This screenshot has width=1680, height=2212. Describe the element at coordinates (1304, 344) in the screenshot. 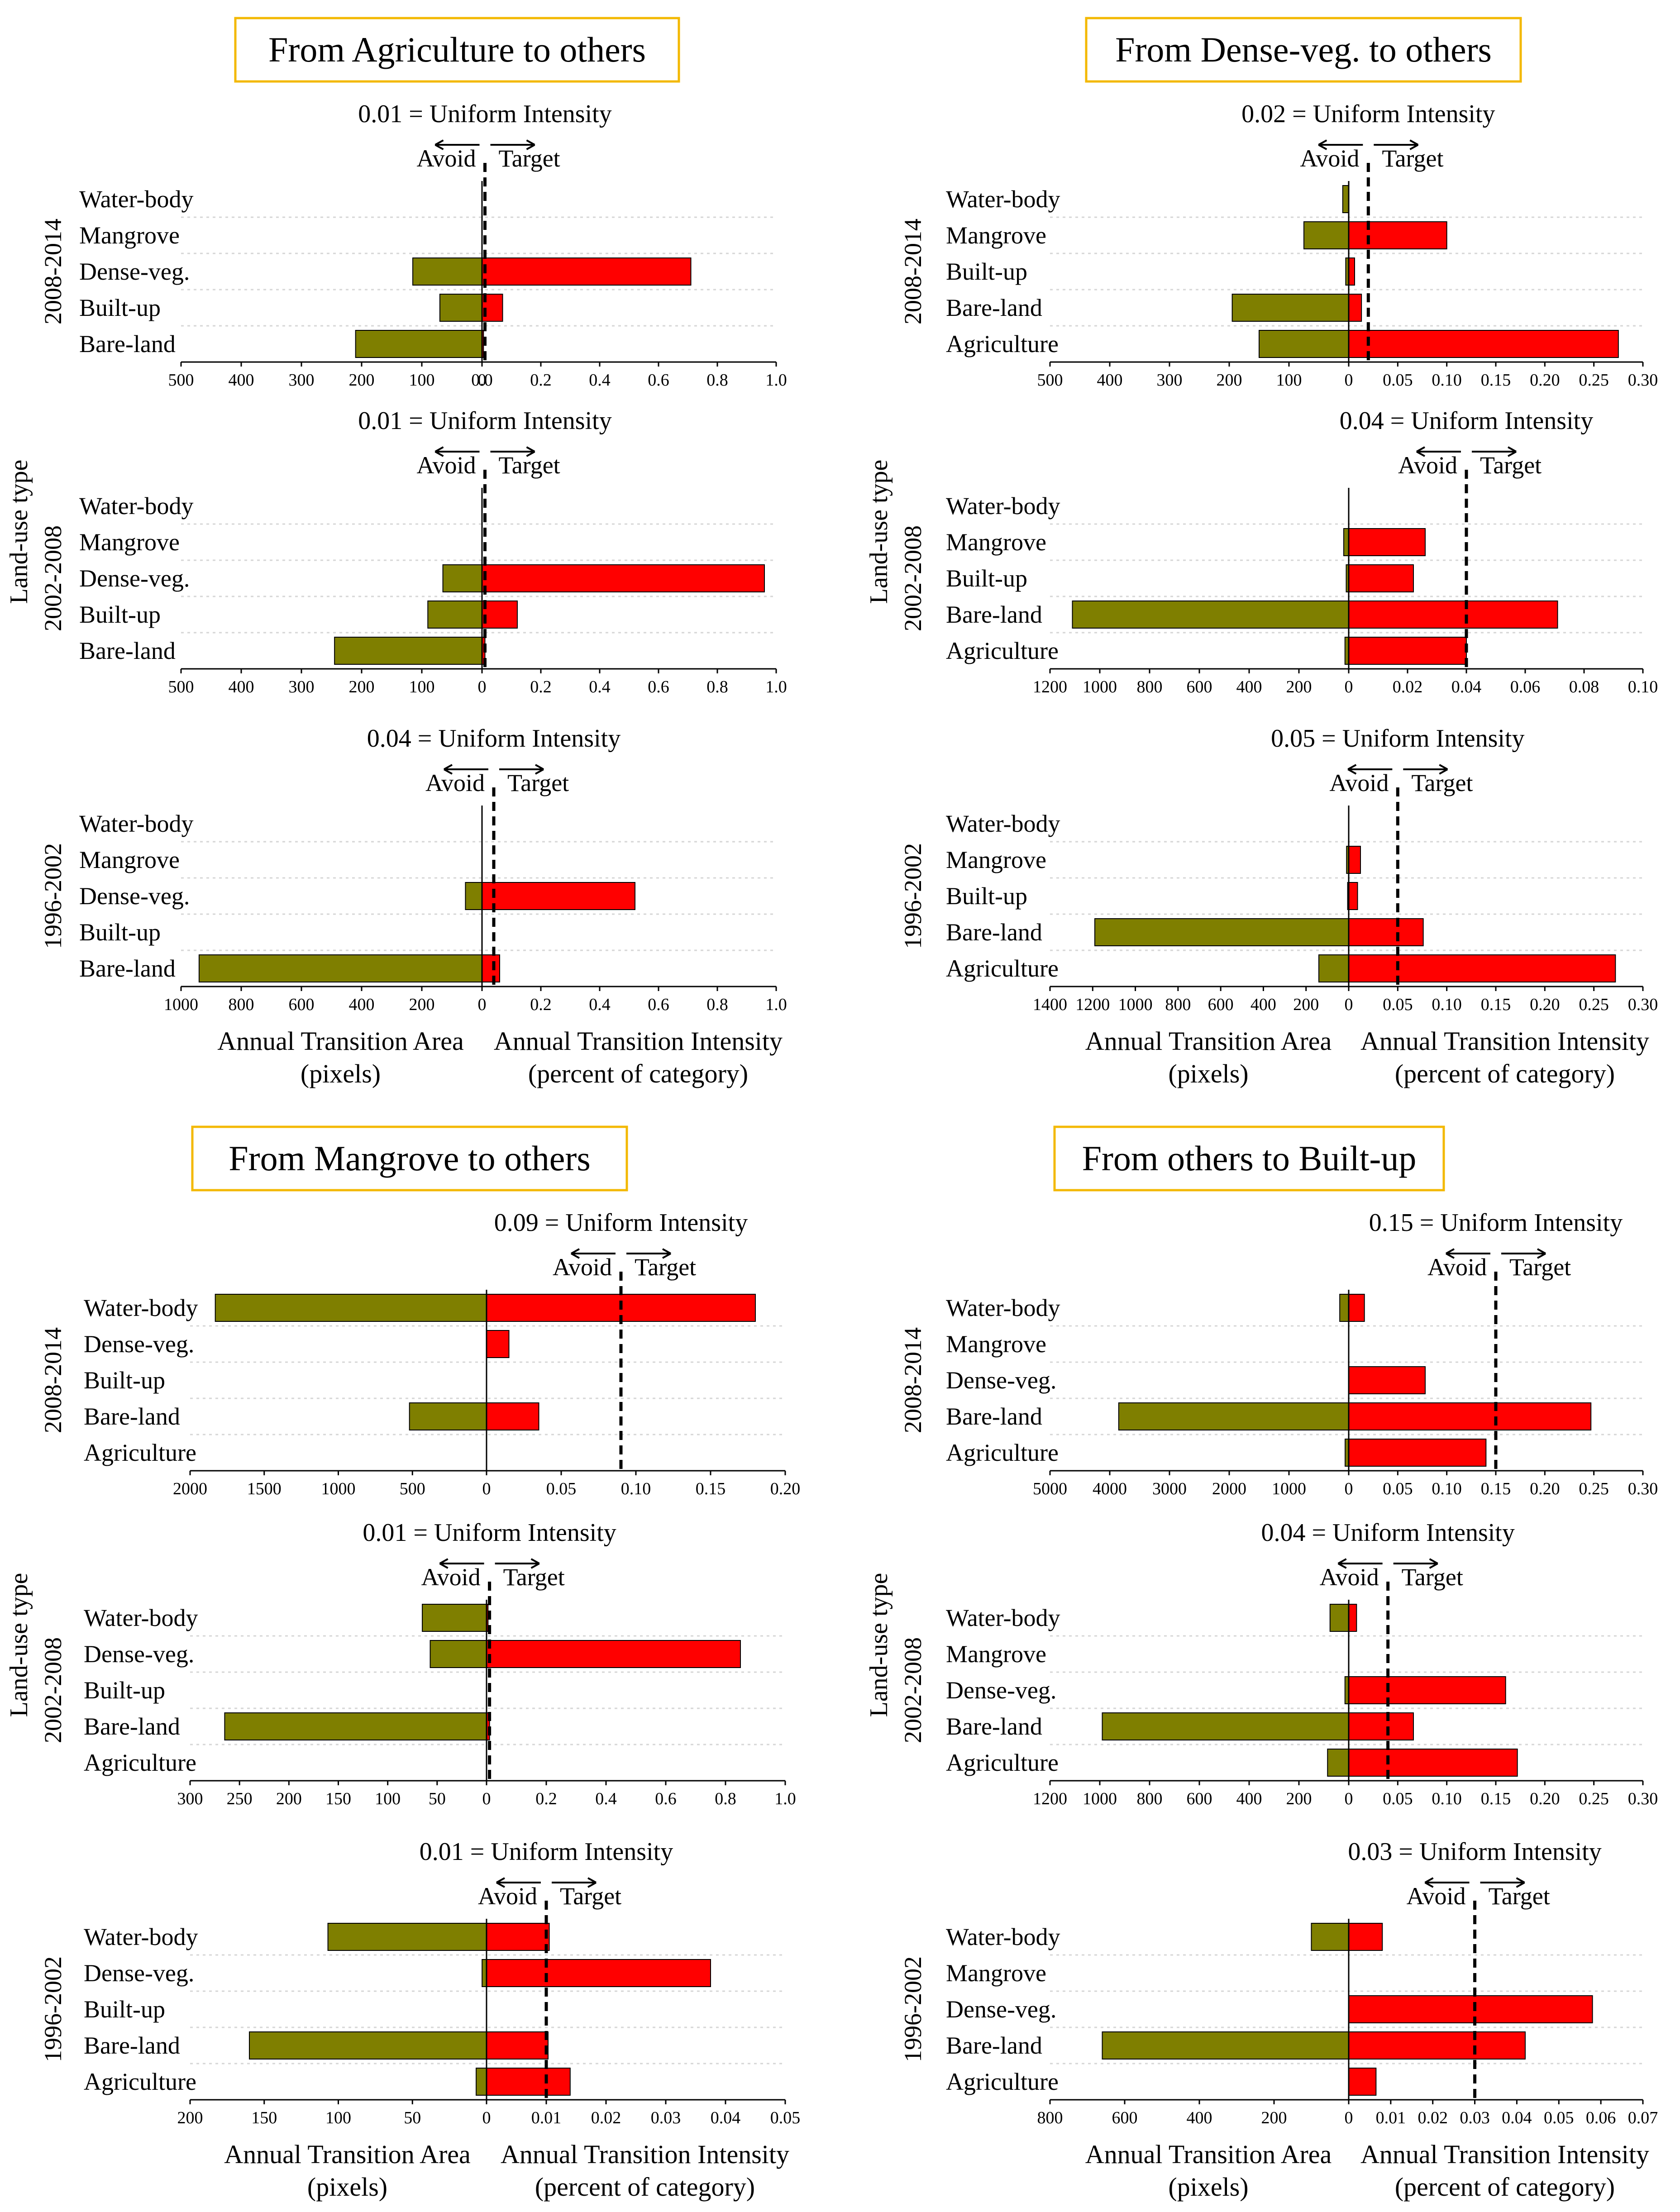

I see `area-bar-Agriculture` at that location.